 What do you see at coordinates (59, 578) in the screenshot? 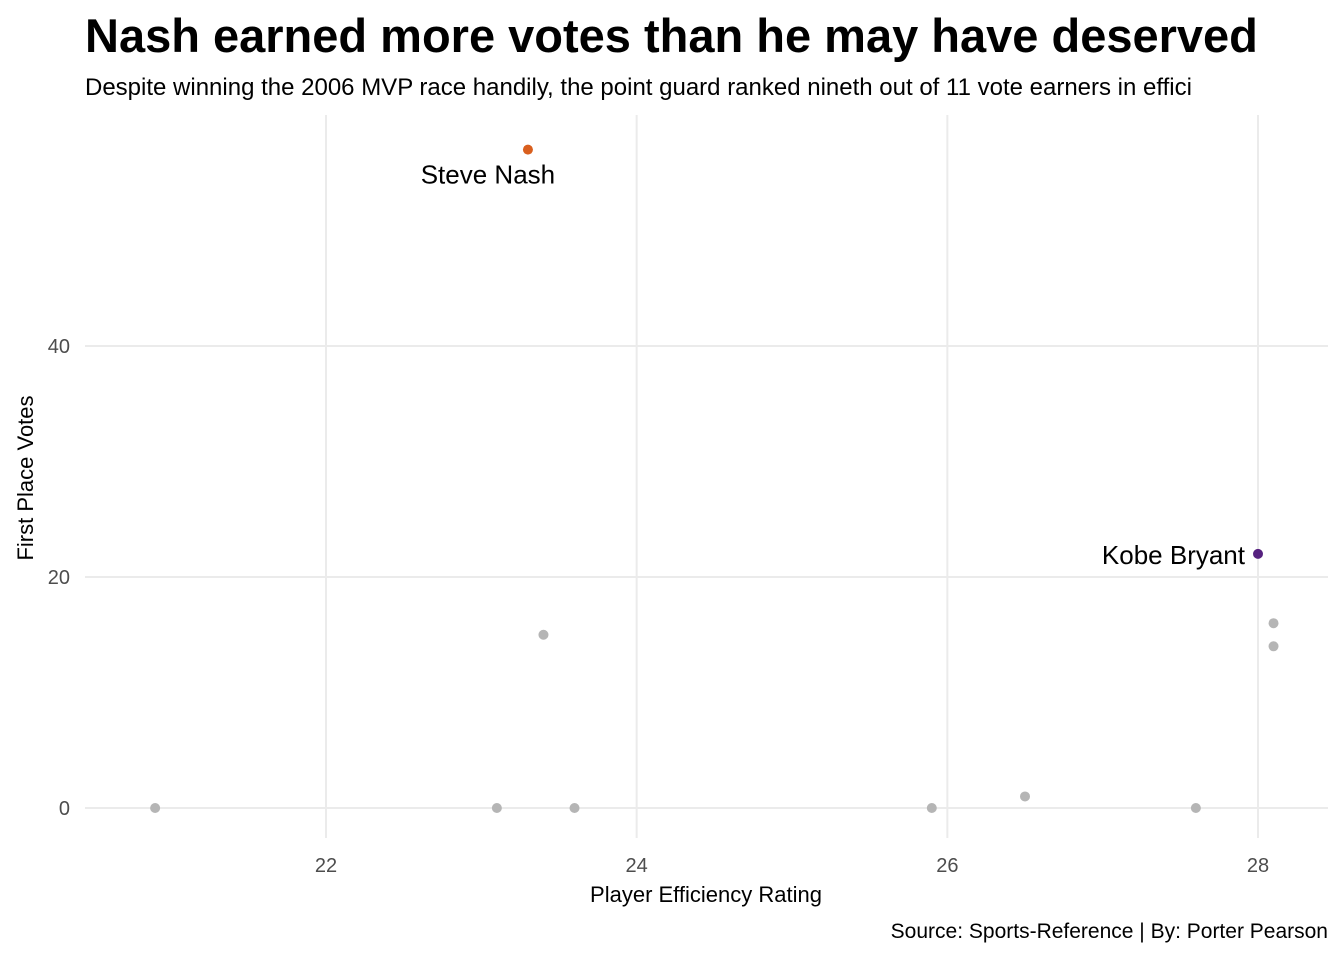
I see `y-tick-label: 20` at bounding box center [59, 578].